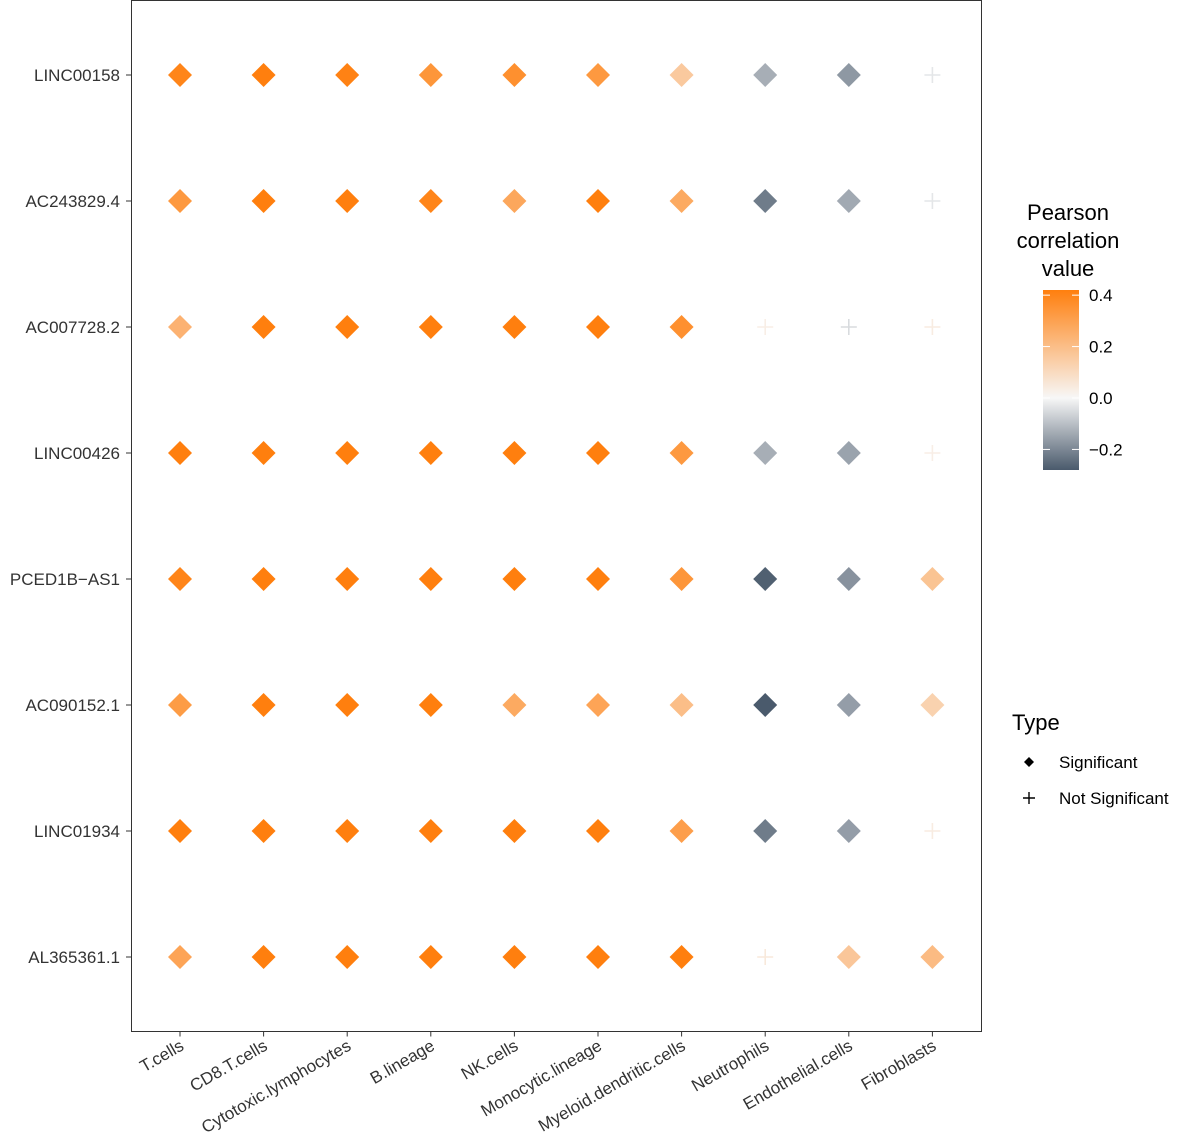 This screenshot has width=1181, height=1146. Describe the element at coordinates (1101, 398) in the screenshot. I see `colorbar-tick-label: 0.0` at that location.